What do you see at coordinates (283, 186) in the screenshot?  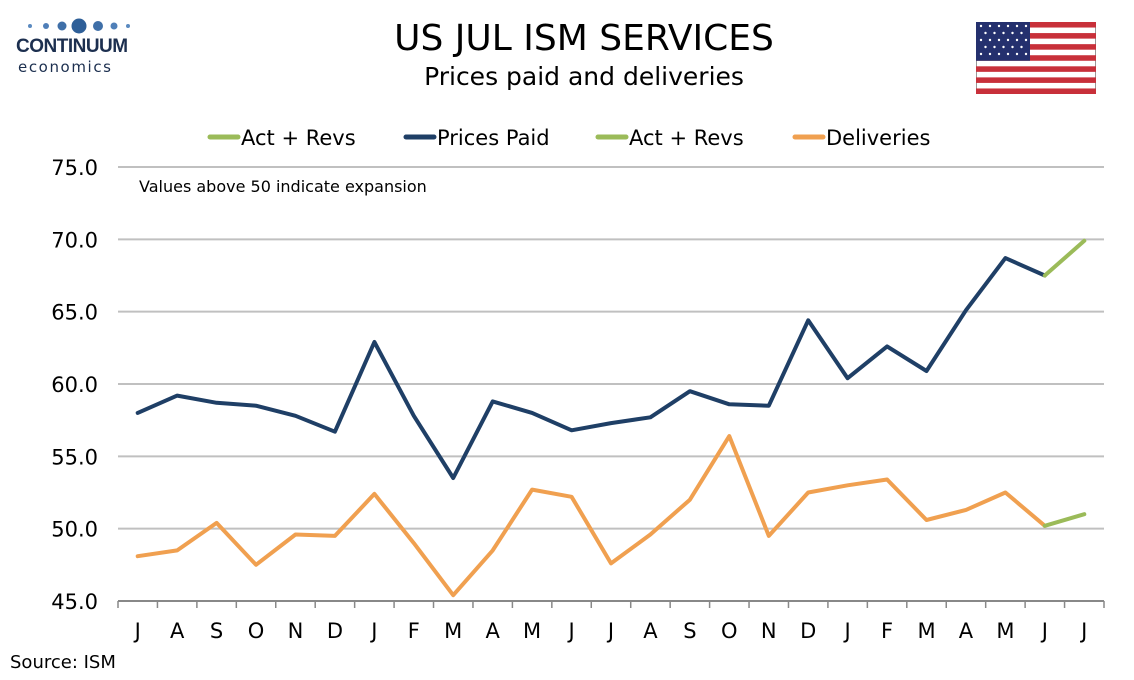 I see `chart-annotation: Values above 50 indicate expansion` at bounding box center [283, 186].